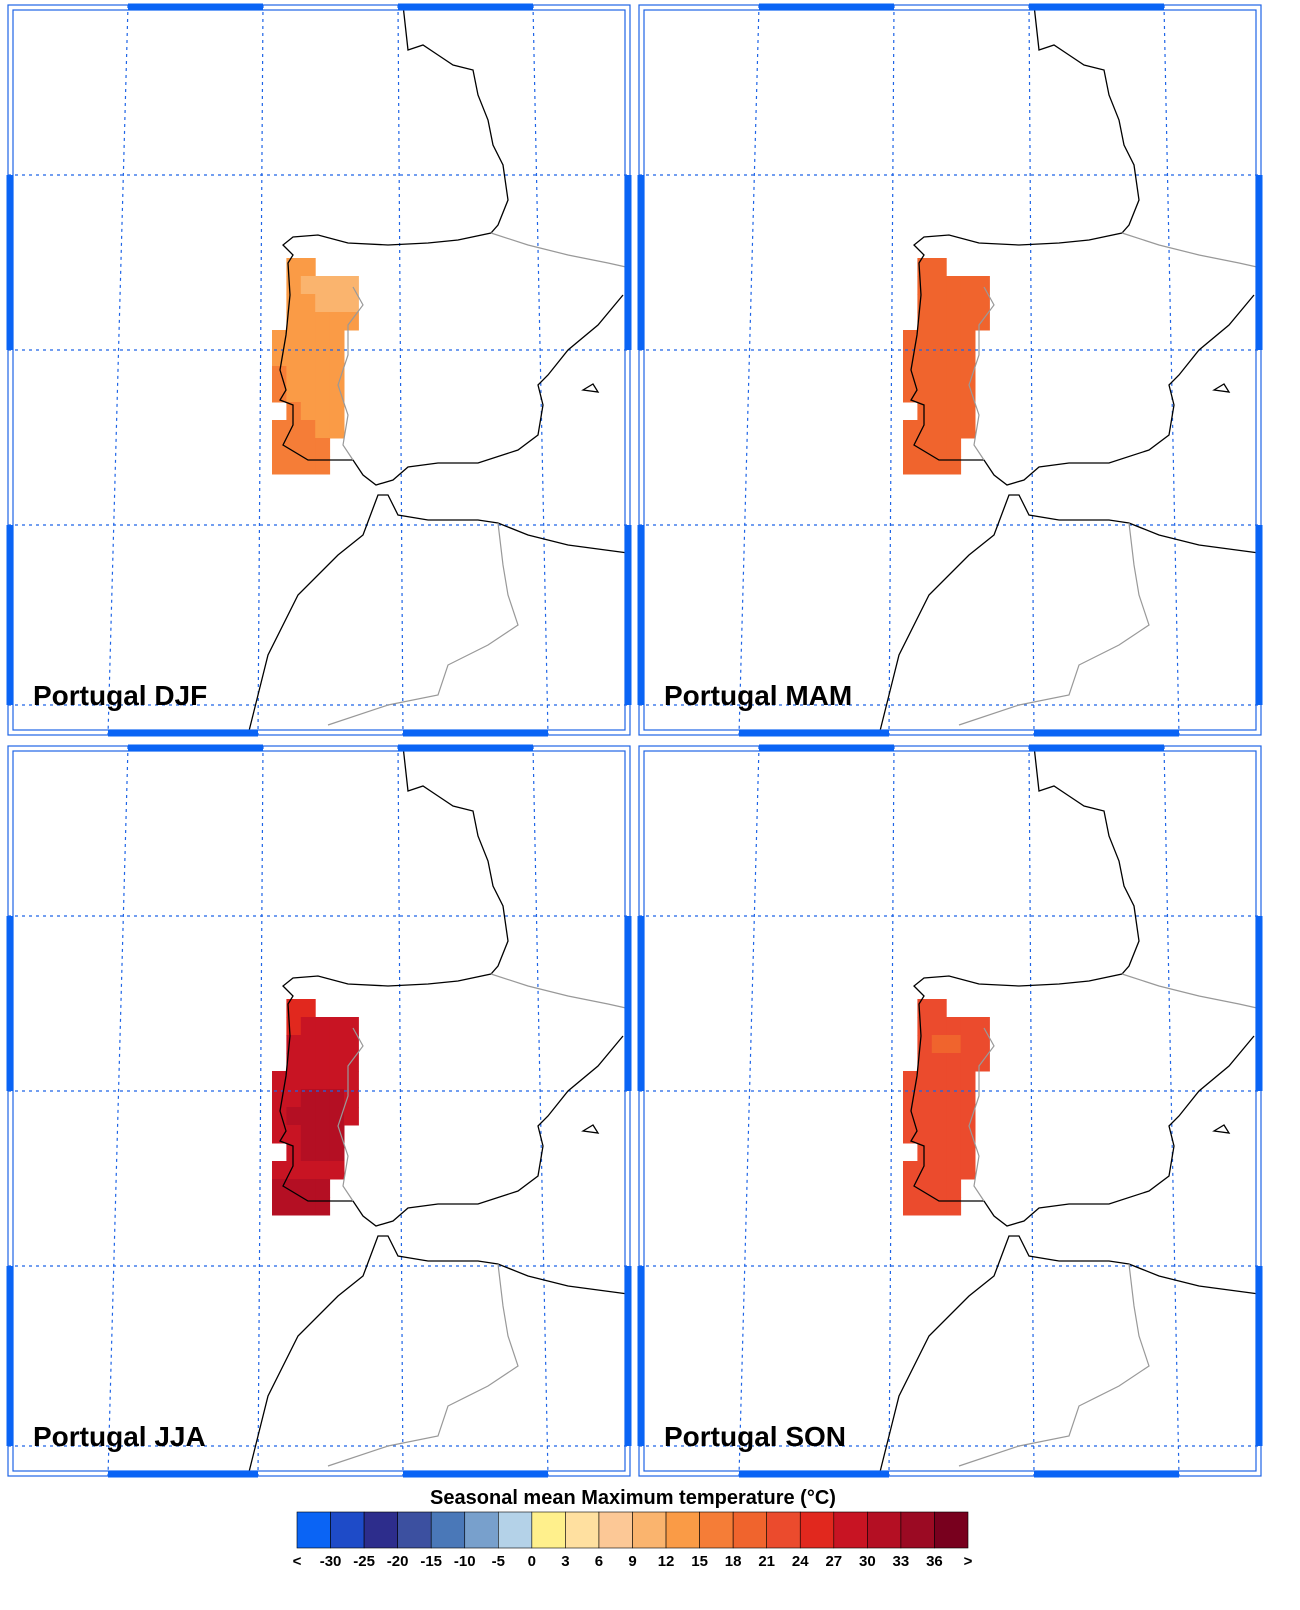  Describe the element at coordinates (699, 1561) in the screenshot. I see `colorbar-label: 15` at that location.